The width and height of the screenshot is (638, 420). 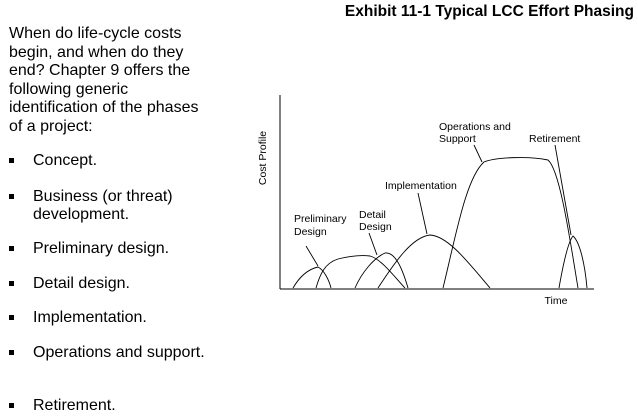 I want to click on phase-curves, so click(x=440, y=223).